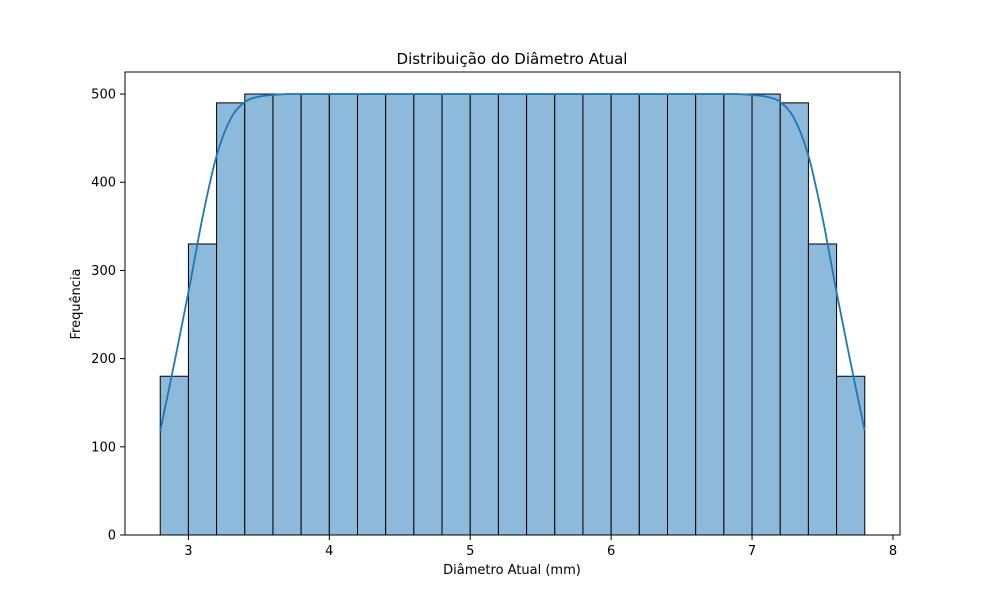 The image size is (1000, 600). What do you see at coordinates (76, 303) in the screenshot?
I see `y-axis-label: Frequência` at bounding box center [76, 303].